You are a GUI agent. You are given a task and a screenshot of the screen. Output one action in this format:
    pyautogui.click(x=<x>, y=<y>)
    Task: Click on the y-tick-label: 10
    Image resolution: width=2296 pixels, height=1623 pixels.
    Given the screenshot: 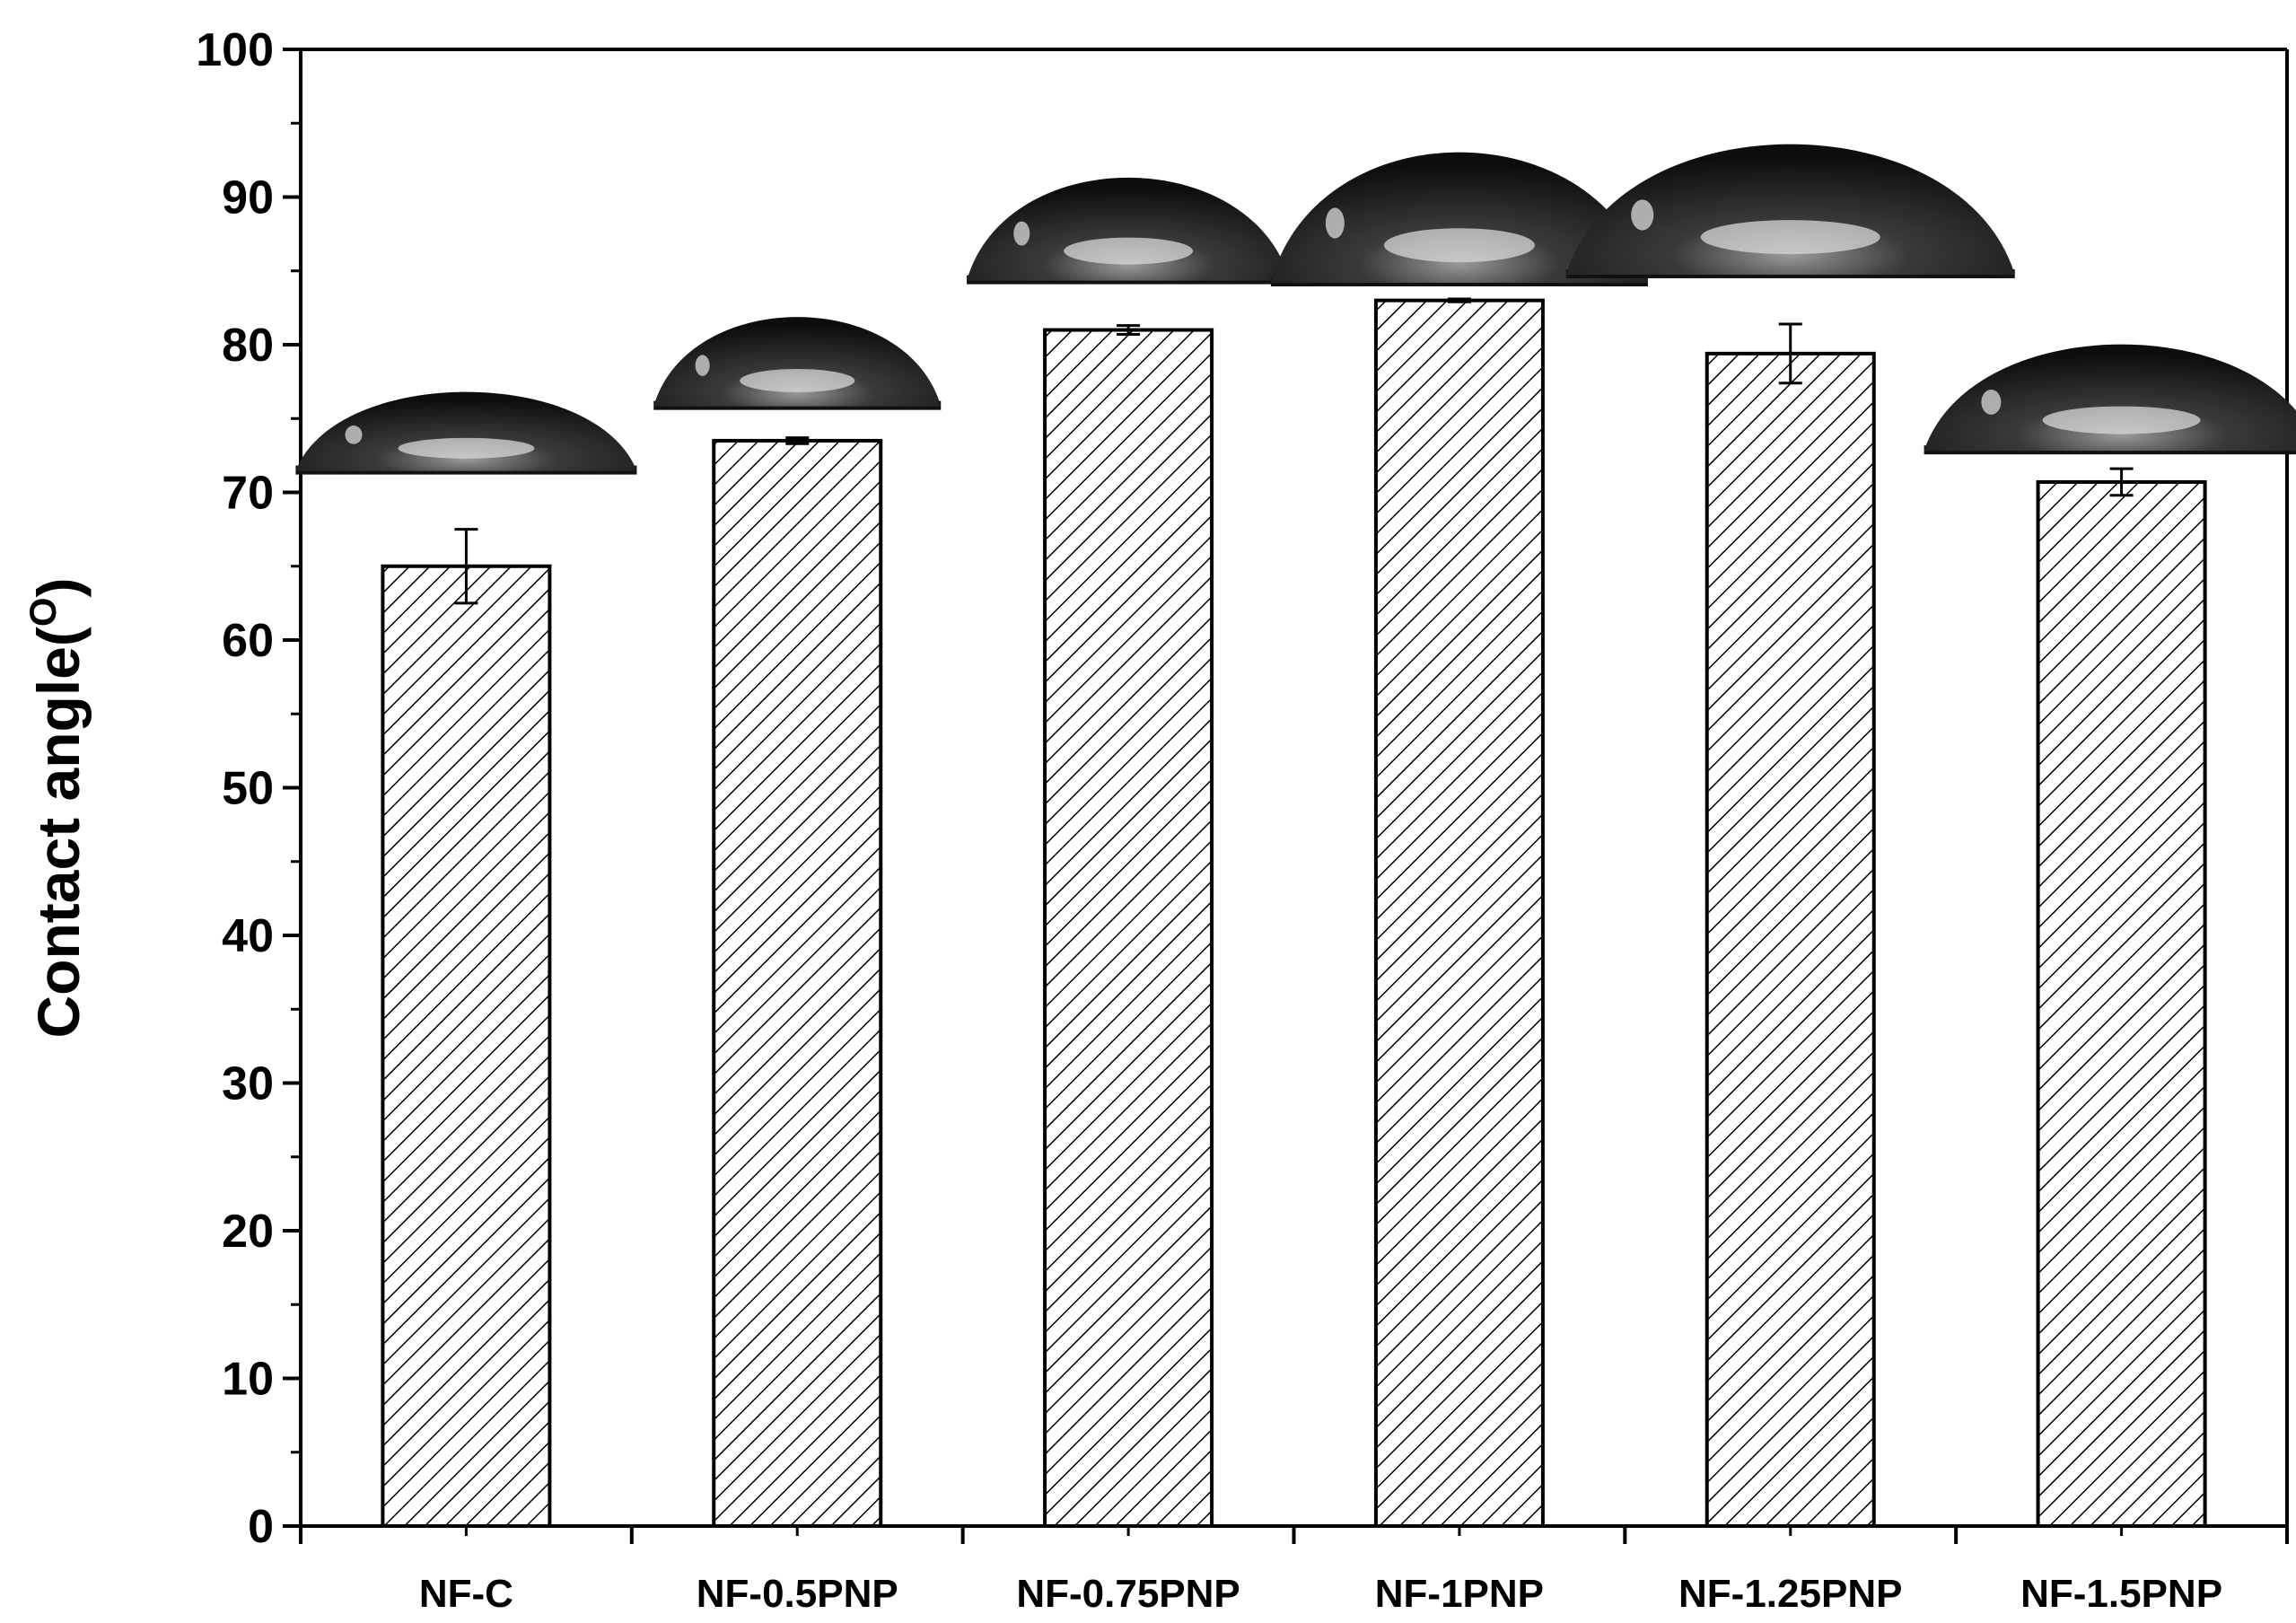 What is the action you would take?
    pyautogui.click(x=248, y=1380)
    